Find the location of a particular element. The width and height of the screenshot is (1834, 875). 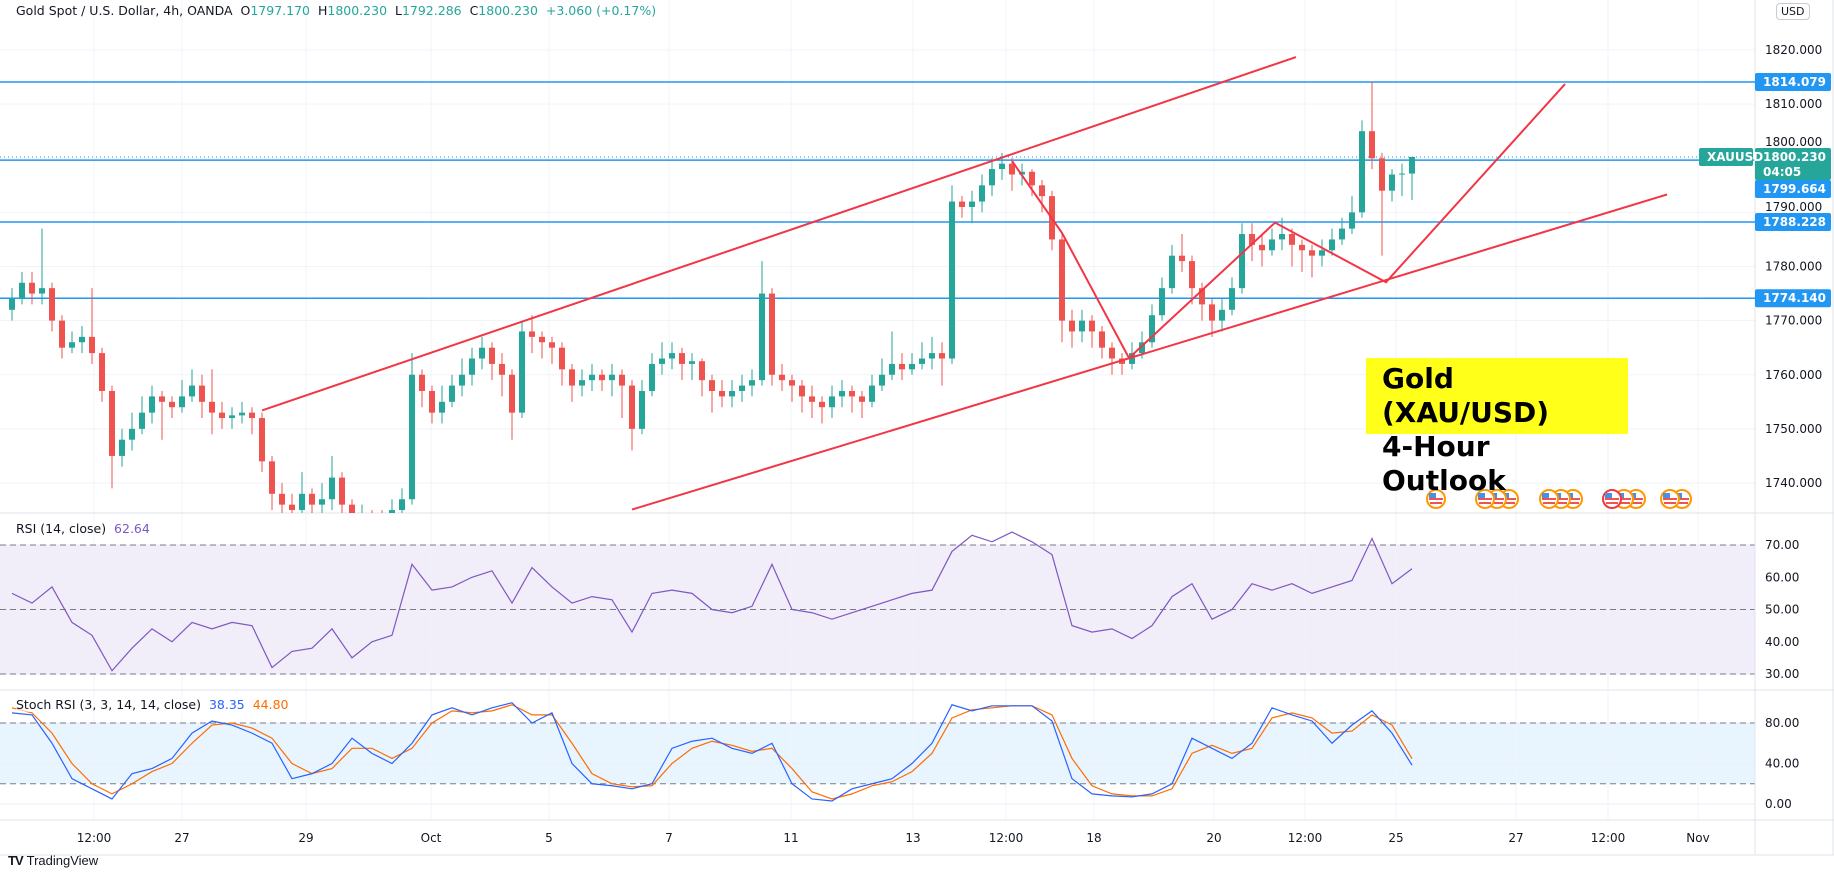

rsi-label: RSI (14, close) is located at coordinates (61, 528).